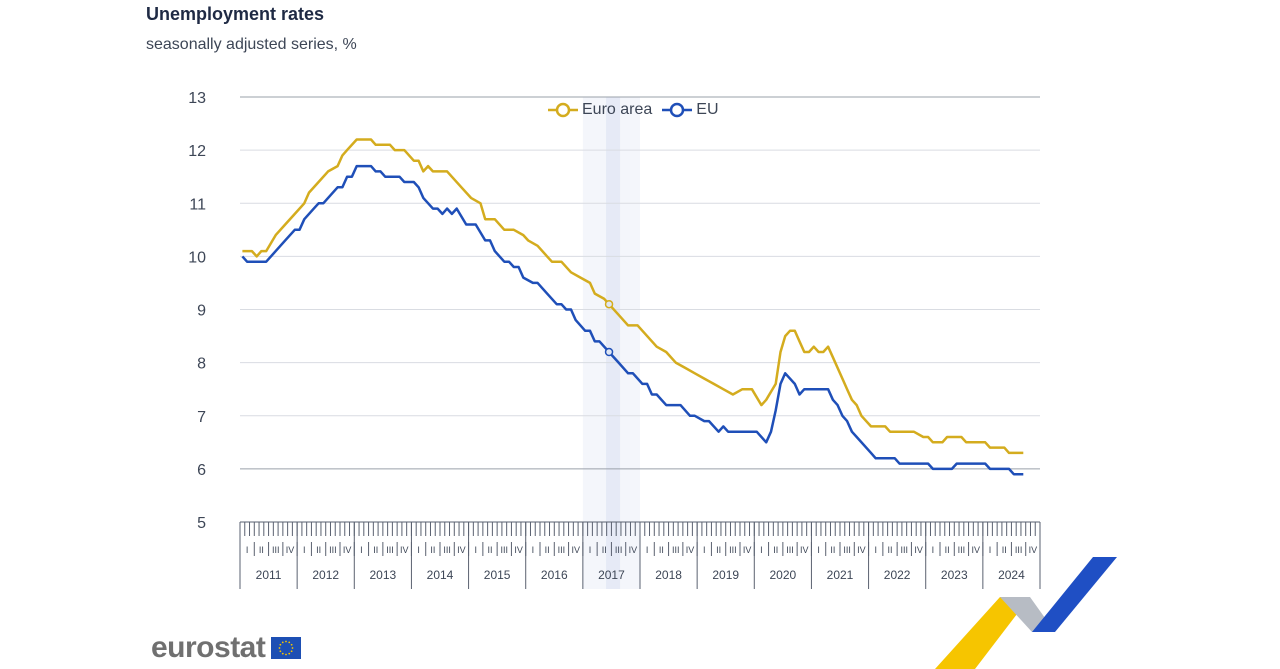 The height and width of the screenshot is (669, 1280). What do you see at coordinates (197, 151) in the screenshot?
I see `y-tick-label: 12` at bounding box center [197, 151].